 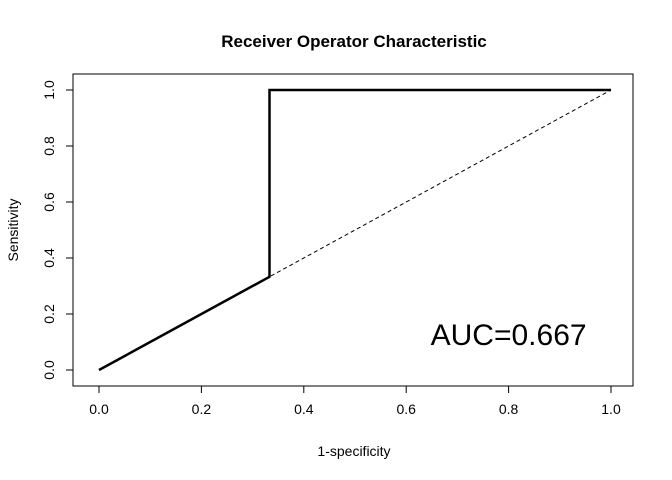 I want to click on y-tick-label: 0.6, so click(x=49, y=202).